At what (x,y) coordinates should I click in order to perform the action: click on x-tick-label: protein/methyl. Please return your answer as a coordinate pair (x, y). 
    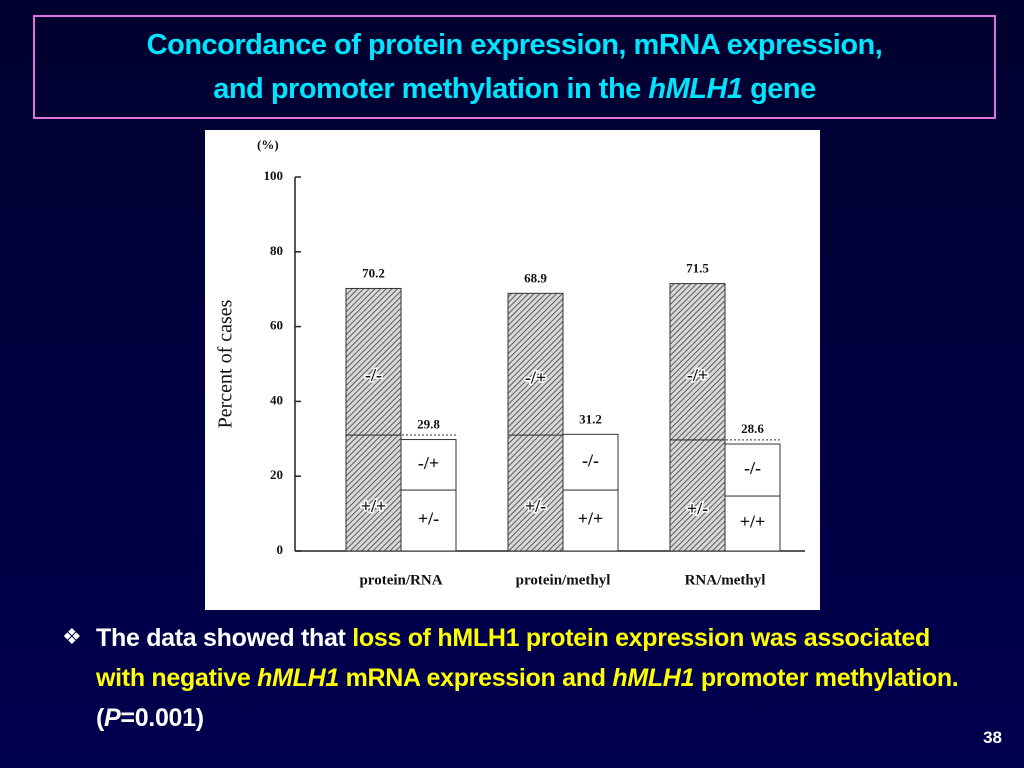
    Looking at the image, I should click on (563, 580).